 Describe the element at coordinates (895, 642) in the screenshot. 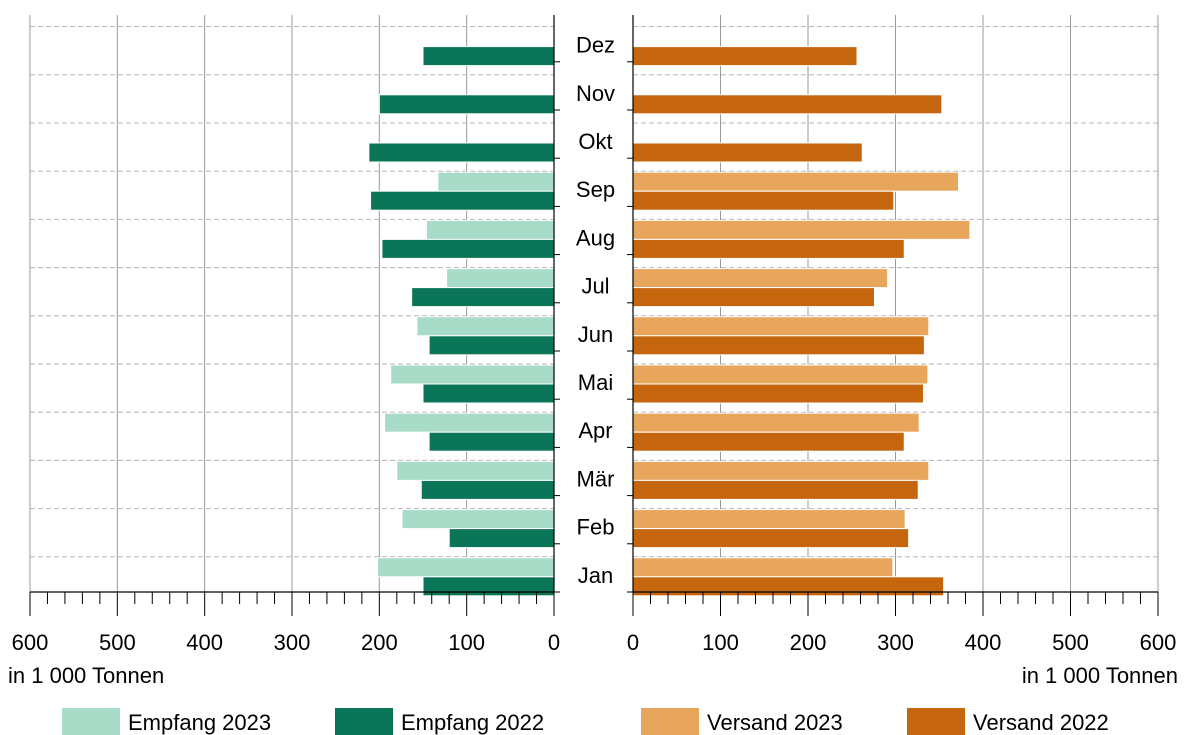

I see `right-tick-label: 300` at that location.